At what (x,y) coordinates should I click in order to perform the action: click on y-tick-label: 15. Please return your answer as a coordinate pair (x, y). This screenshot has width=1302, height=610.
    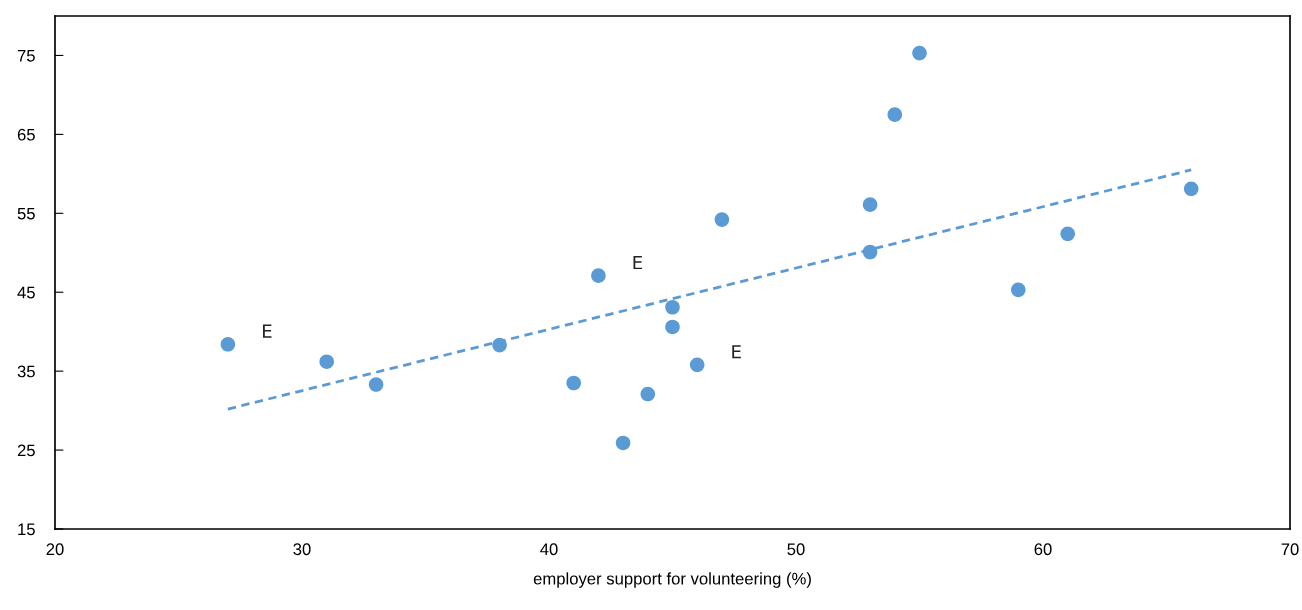
    Looking at the image, I should click on (26, 529).